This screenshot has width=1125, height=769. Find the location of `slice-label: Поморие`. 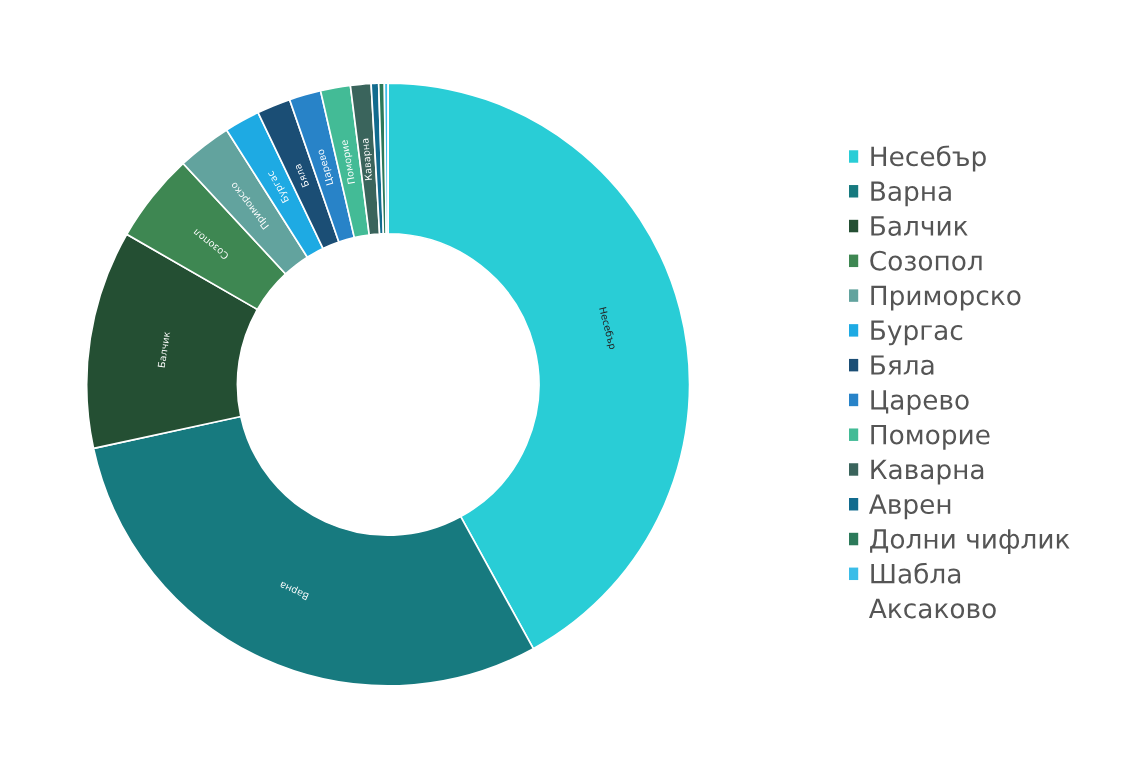

slice-label: Поморие is located at coordinates (348, 161).